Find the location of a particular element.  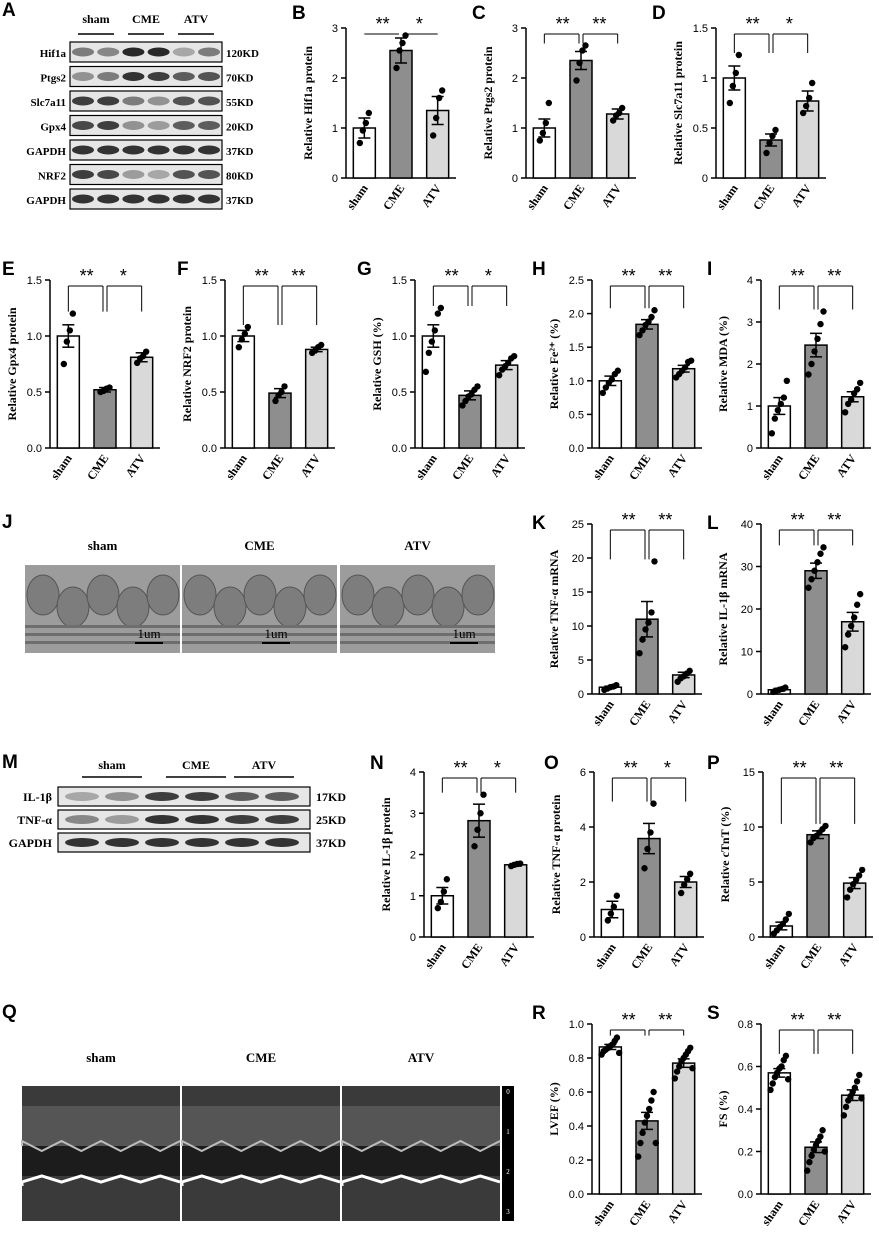

panel-letter-c: C is located at coordinates (479, 13).